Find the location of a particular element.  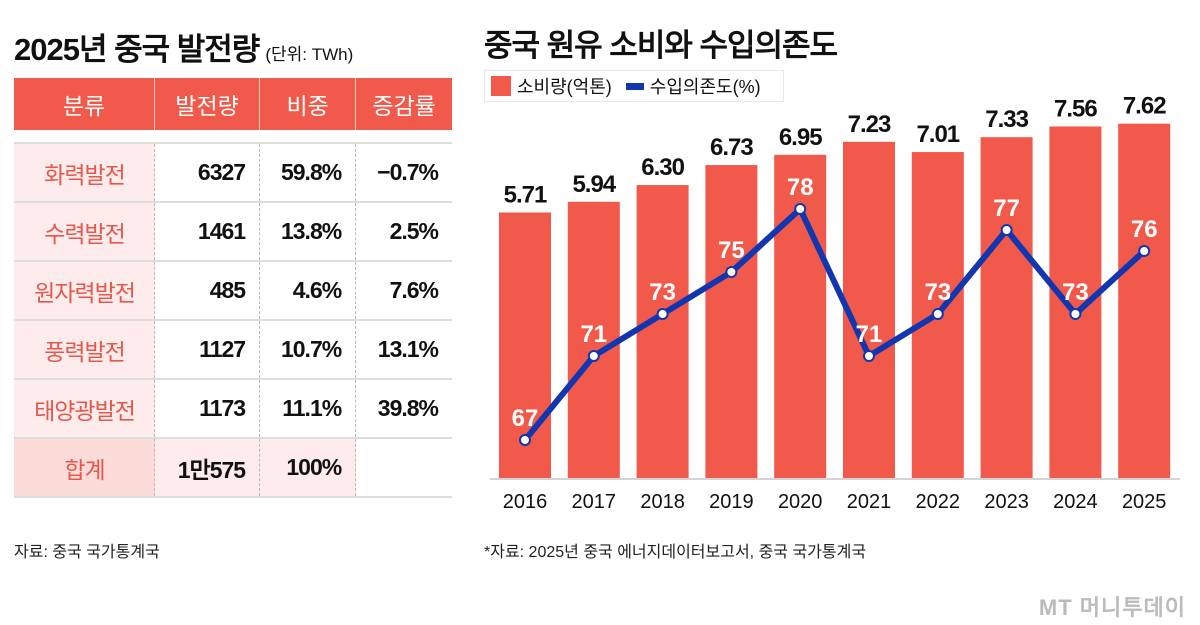

table-cell: 태양광발전 is located at coordinates (84, 409).